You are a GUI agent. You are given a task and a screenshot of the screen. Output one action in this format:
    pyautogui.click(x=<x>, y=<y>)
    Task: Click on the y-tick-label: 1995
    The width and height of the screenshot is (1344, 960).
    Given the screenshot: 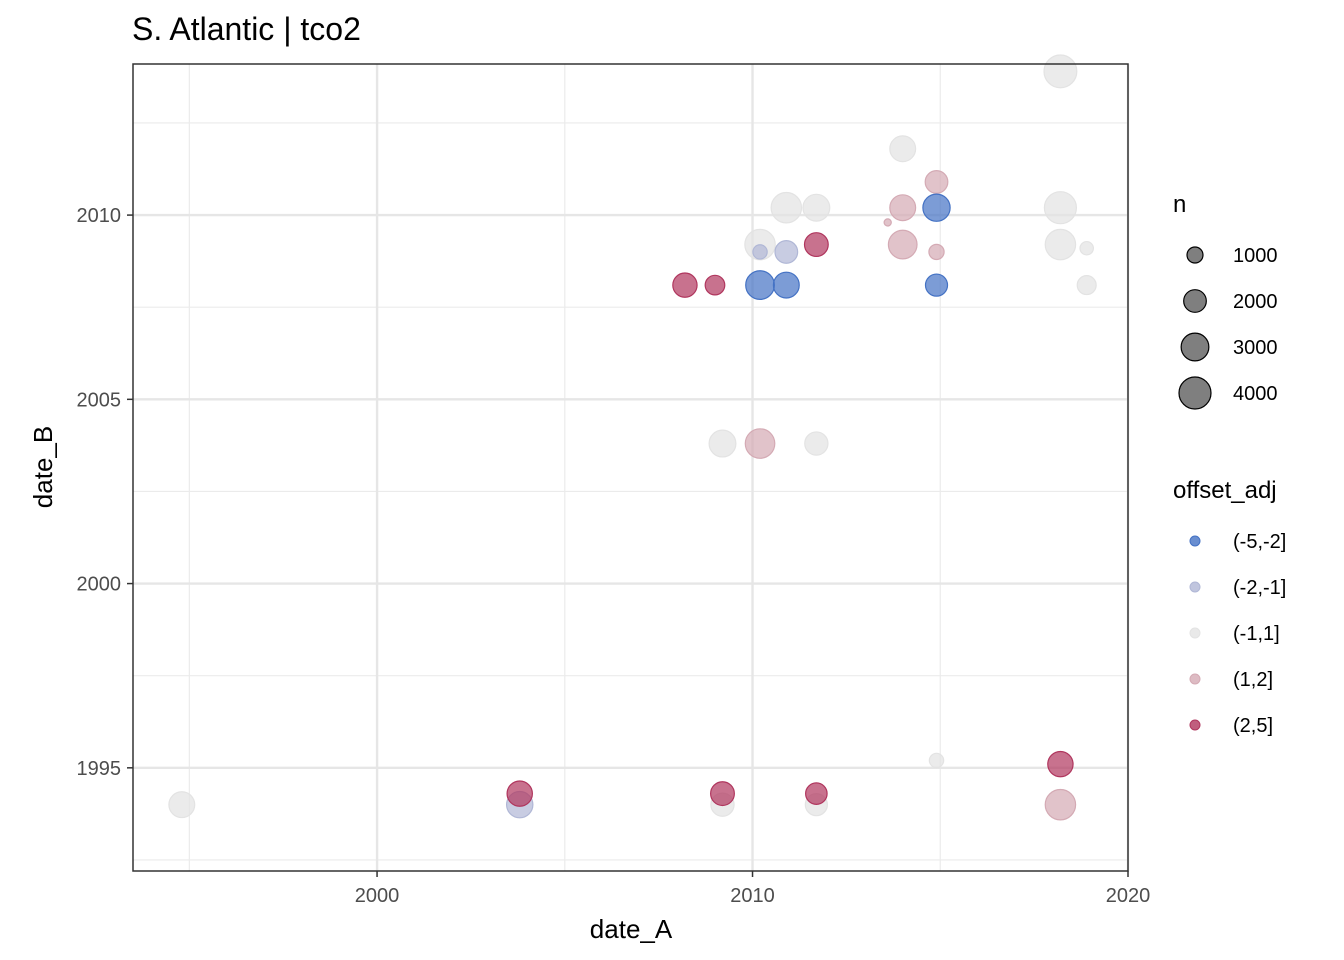 What is the action you would take?
    pyautogui.click(x=99, y=769)
    